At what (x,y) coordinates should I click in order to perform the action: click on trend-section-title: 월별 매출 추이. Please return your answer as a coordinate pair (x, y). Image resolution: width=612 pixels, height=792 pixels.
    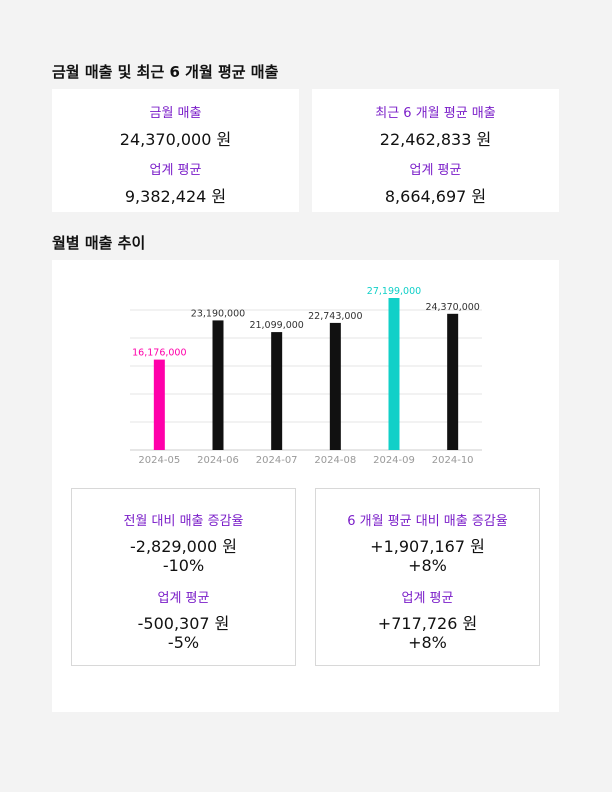
    Looking at the image, I should click on (99, 243).